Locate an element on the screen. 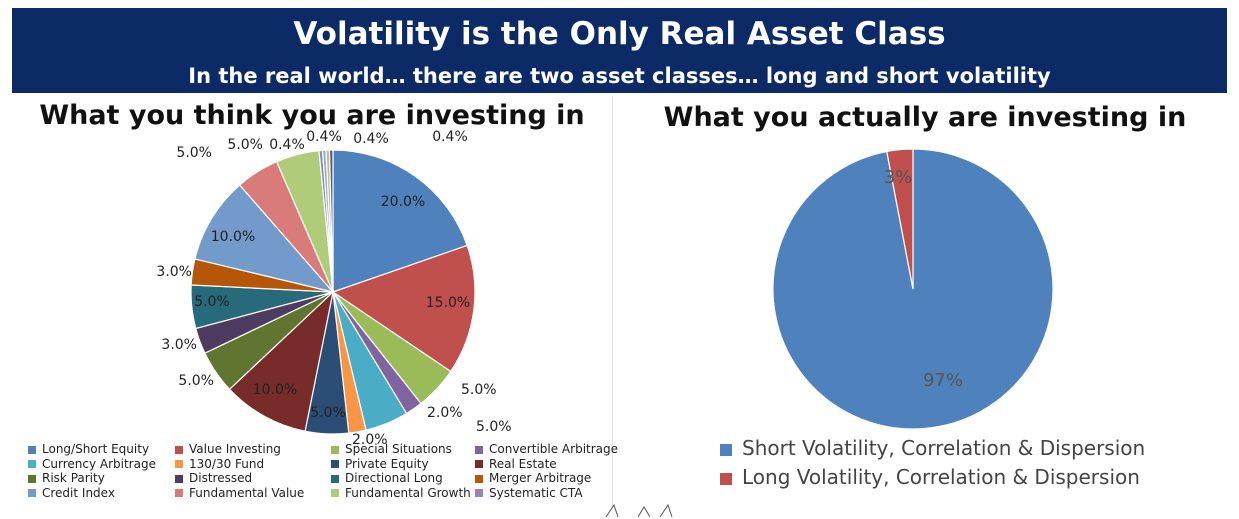  legend-item-fundamental-value: Fundamental Value is located at coordinates (239, 493).